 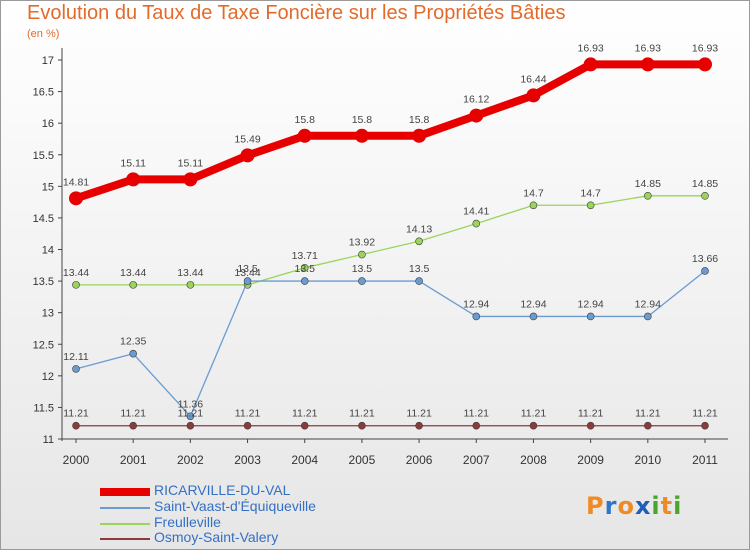 I want to click on x-tick-label: 2001, so click(x=133, y=460).